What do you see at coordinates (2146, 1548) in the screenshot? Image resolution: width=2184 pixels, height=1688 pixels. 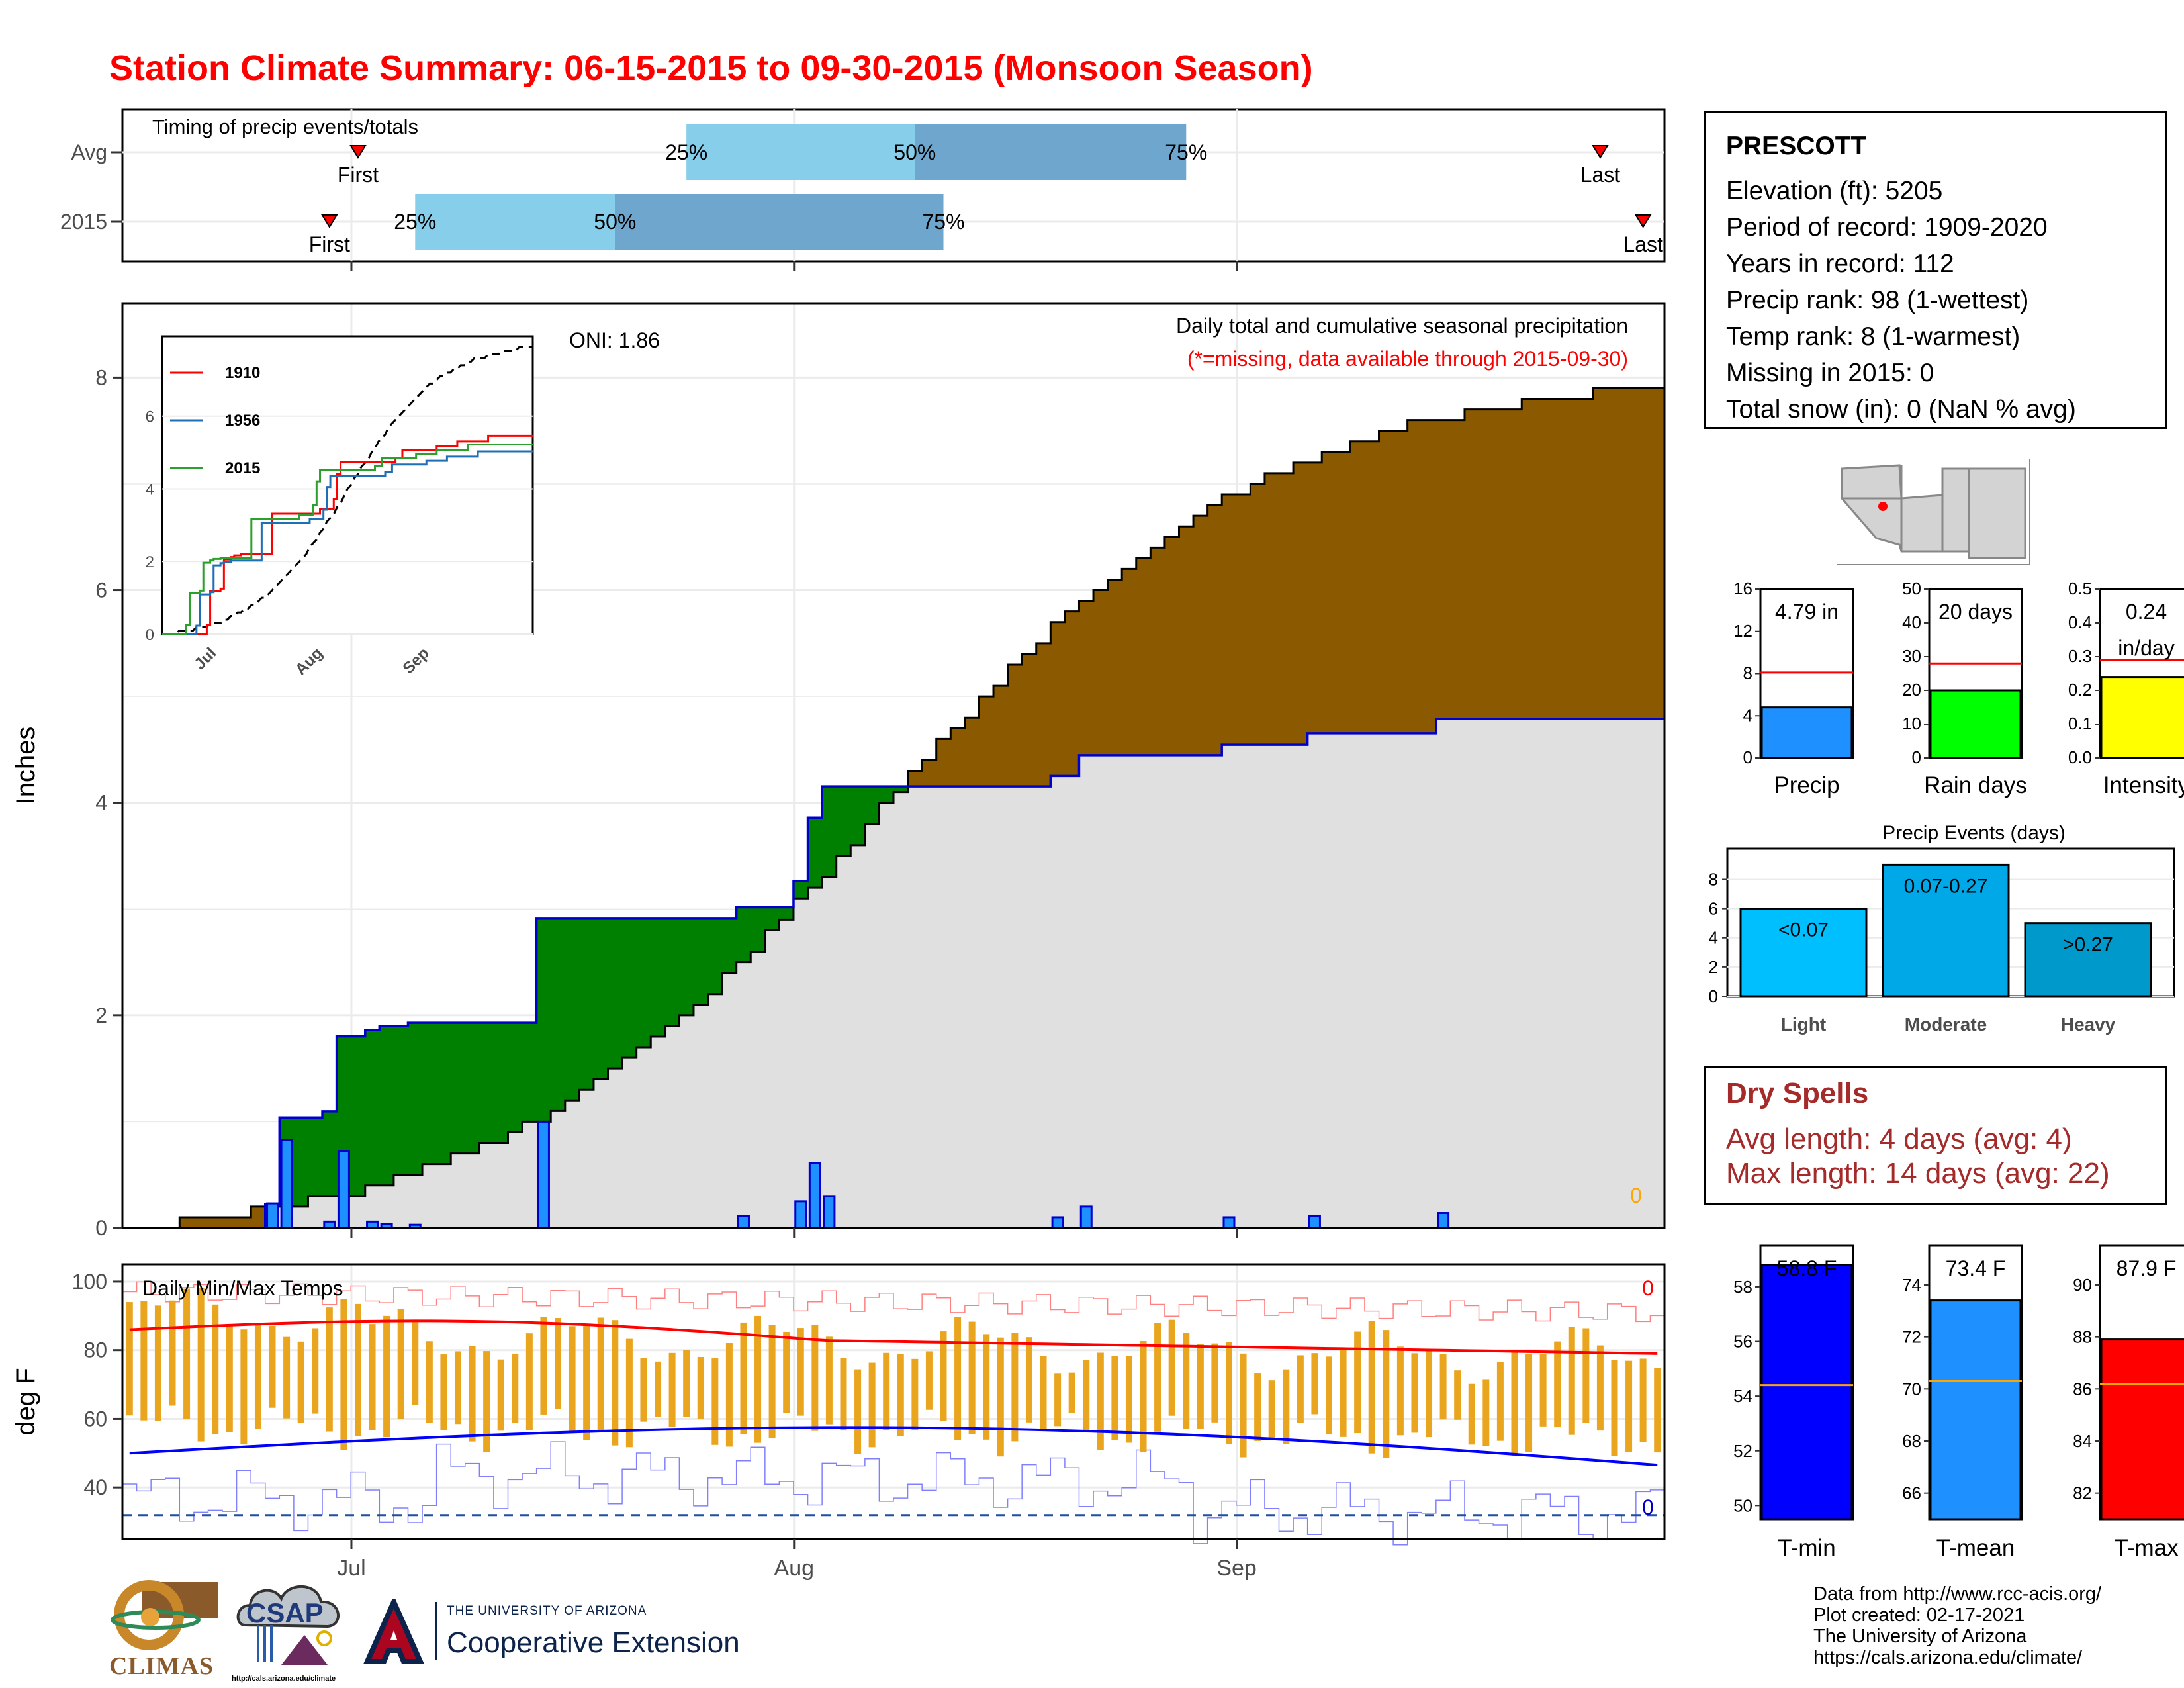 I see `temp-bar-name: T-max` at bounding box center [2146, 1548].